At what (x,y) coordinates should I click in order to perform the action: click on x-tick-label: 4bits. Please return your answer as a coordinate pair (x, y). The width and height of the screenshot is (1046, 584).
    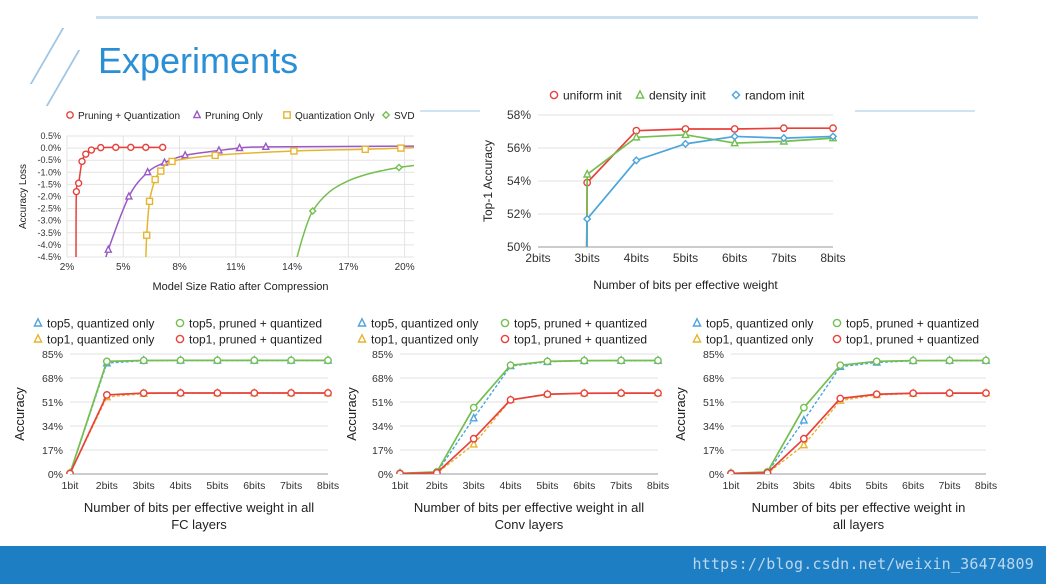
    Looking at the image, I should click on (840, 486).